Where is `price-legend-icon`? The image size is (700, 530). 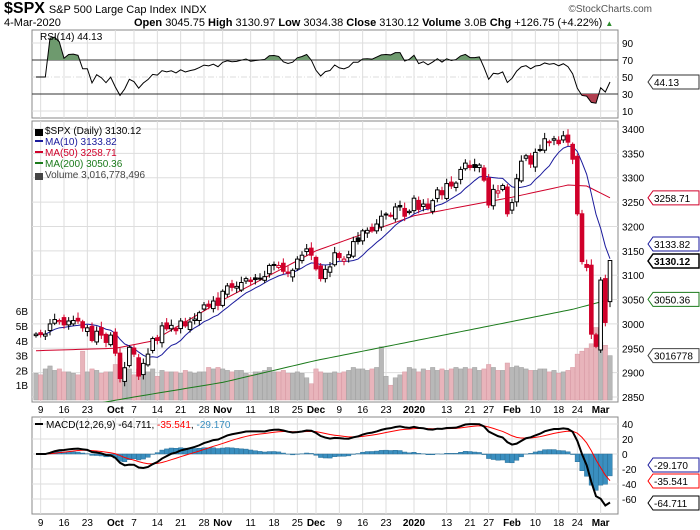
price-legend-icon is located at coordinates (39, 132).